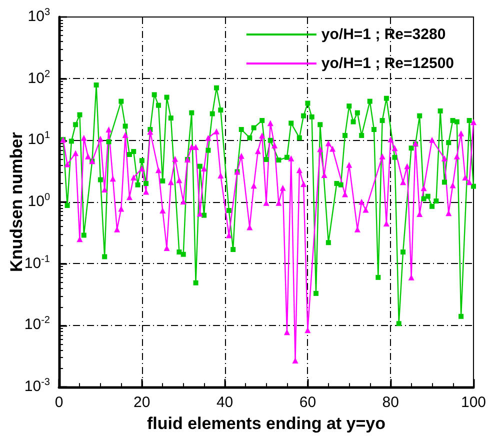 This screenshot has width=489, height=437. Describe the element at coordinates (59, 403) in the screenshot. I see `x-tick-label: 0` at that location.